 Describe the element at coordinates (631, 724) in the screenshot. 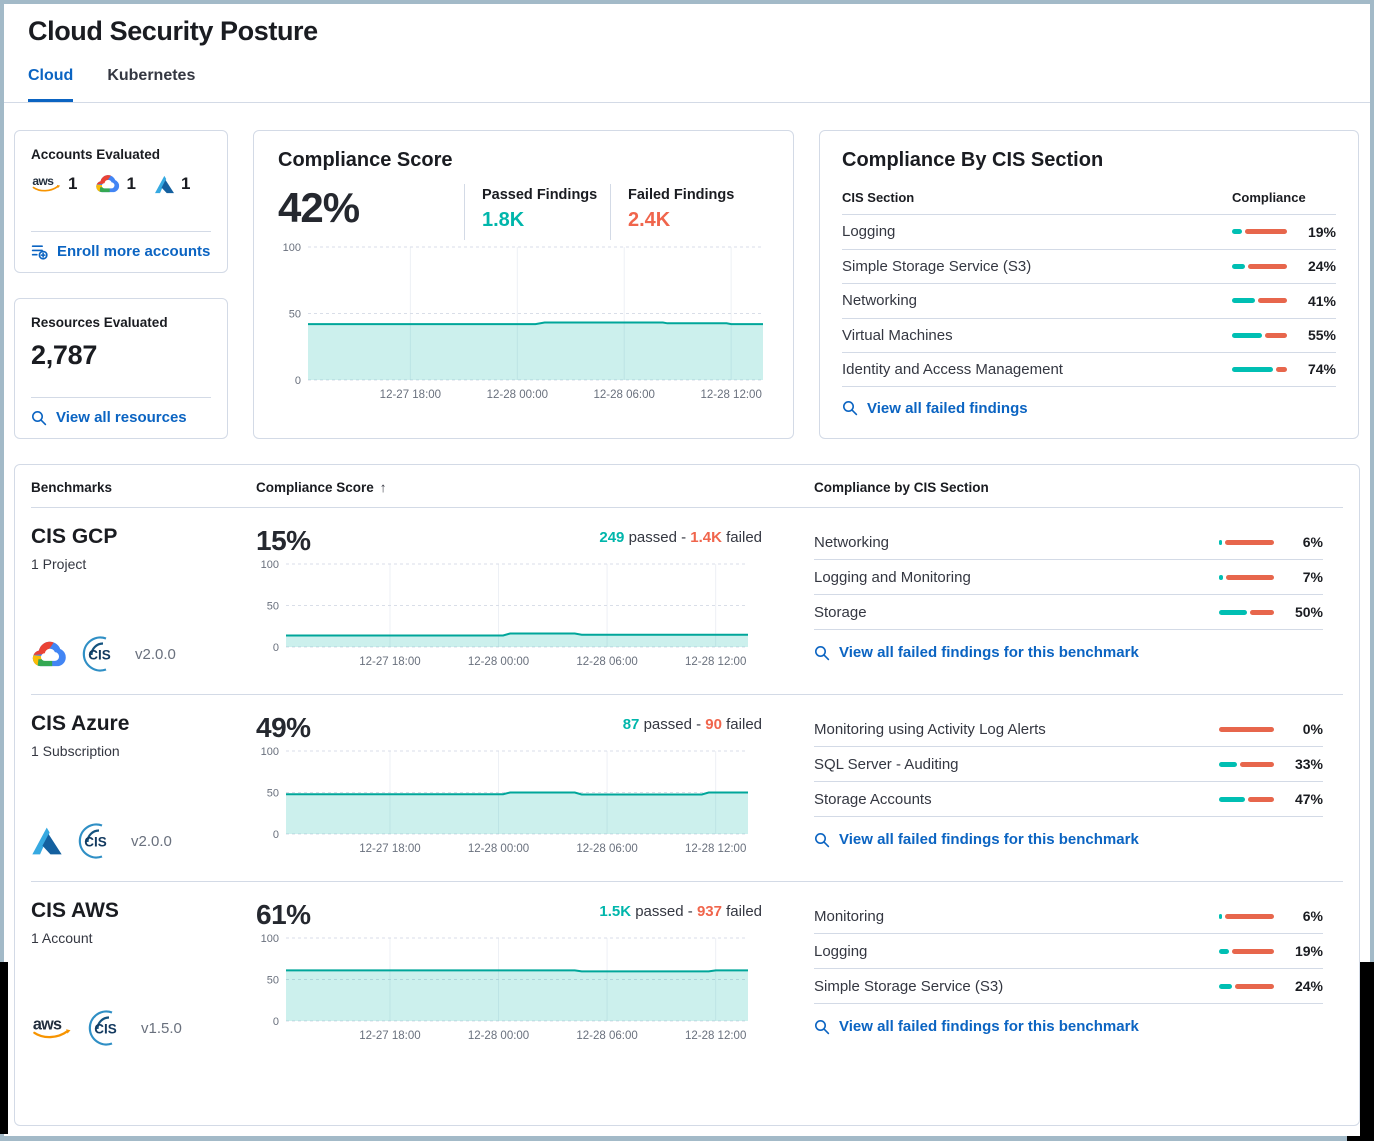

I see `passed-count: 87` at that location.